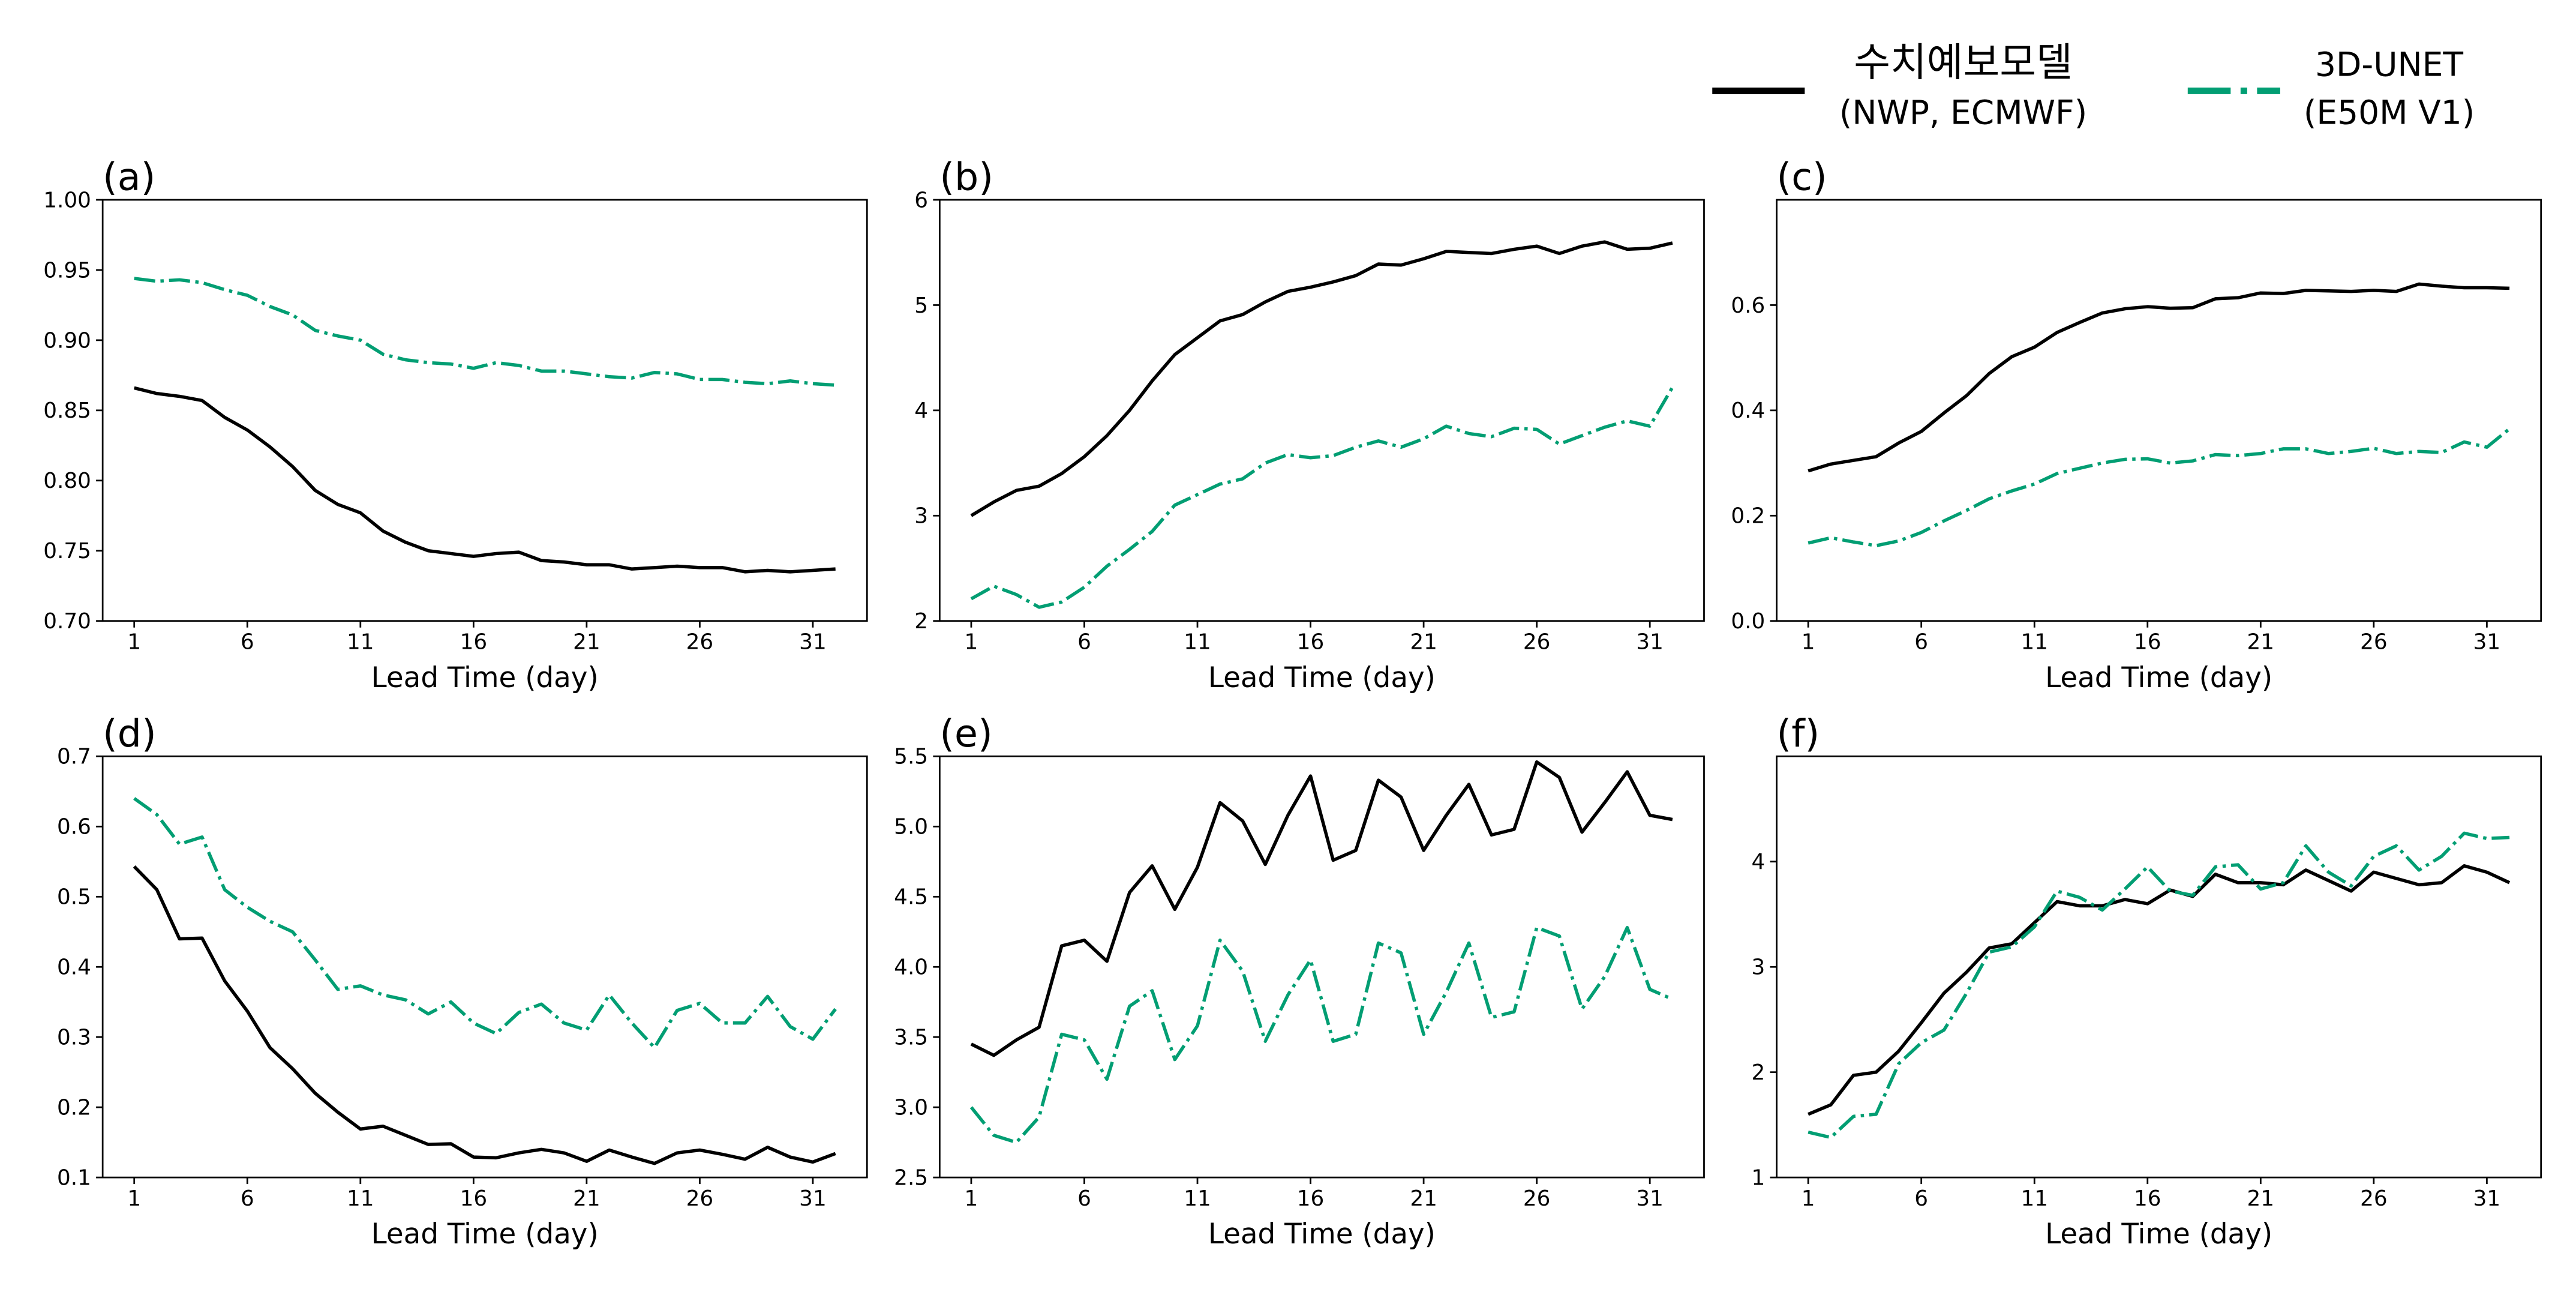 This screenshot has height=1298, width=2576. I want to click on y-tick-label: 0.95, so click(67, 270).